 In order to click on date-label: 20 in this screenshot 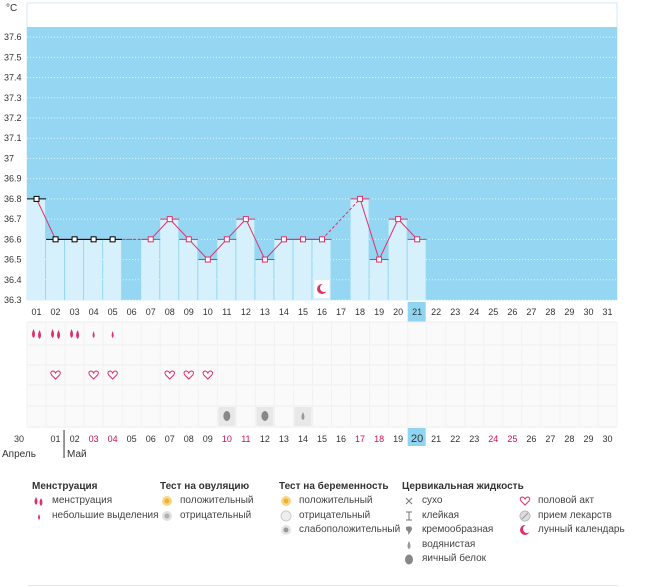, I will do `click(417, 439)`.